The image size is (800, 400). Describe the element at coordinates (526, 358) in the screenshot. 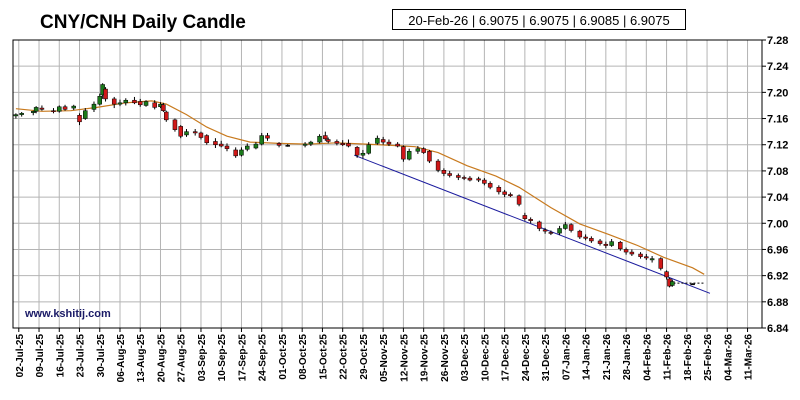

I see `x-tick-label: 24-Dec-25` at that location.